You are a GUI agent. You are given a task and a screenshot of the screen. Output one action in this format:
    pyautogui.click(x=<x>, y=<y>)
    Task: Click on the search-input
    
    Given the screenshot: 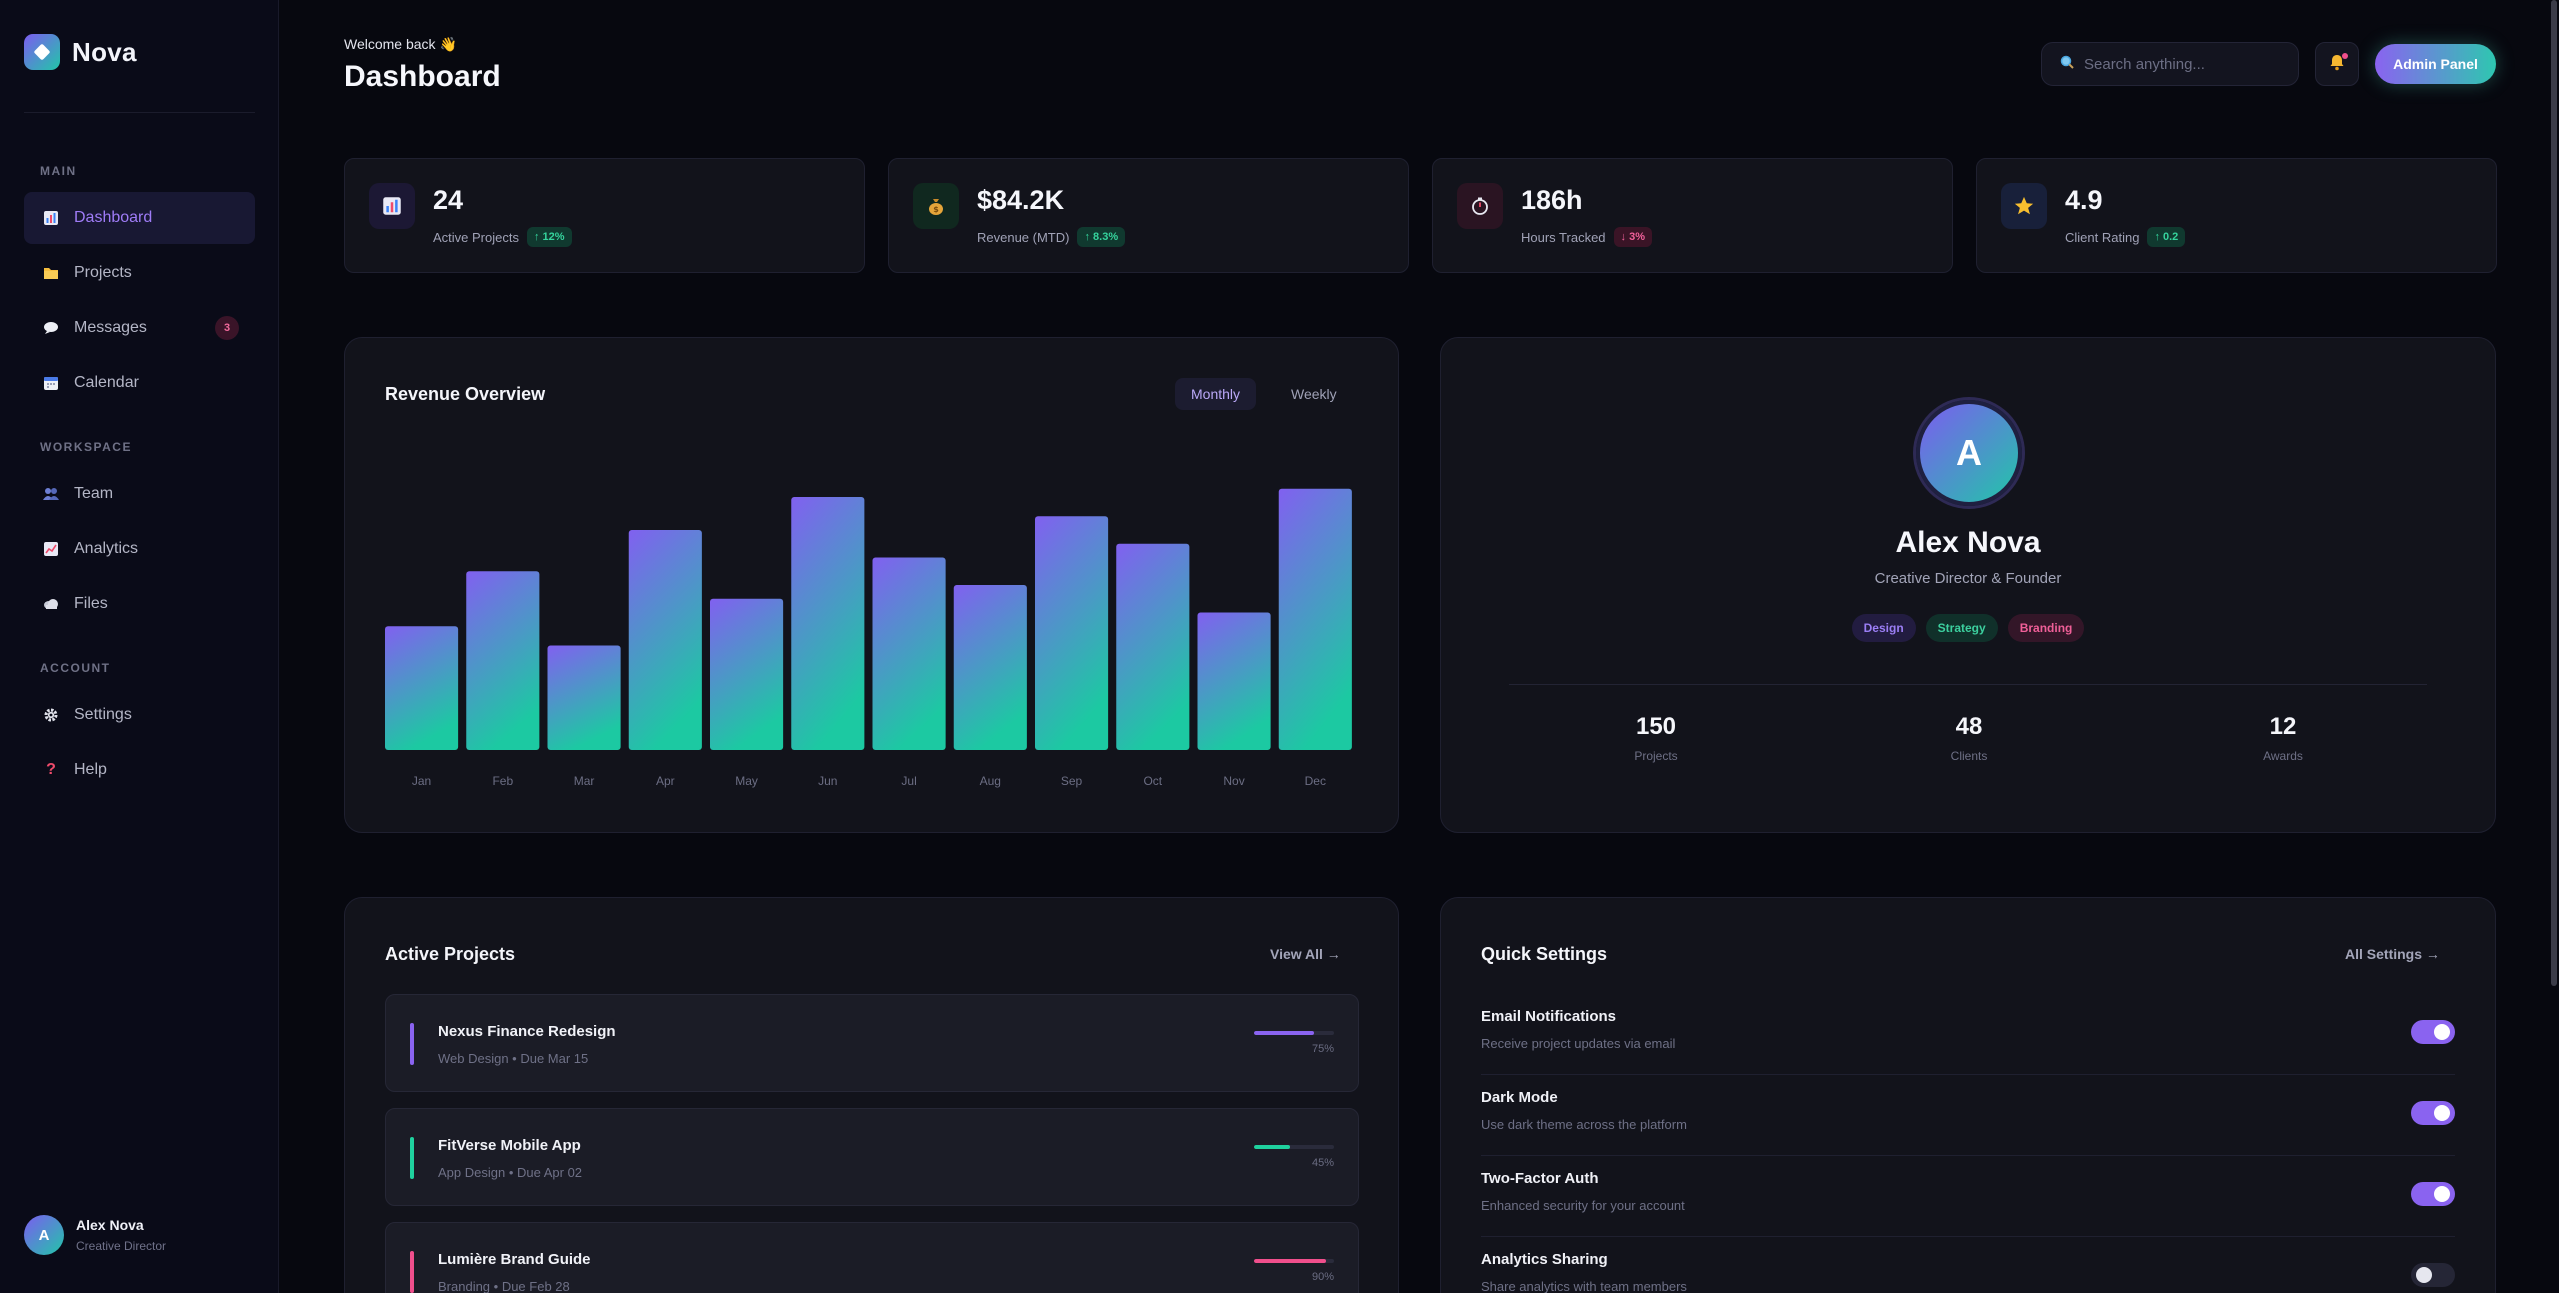 What is the action you would take?
    pyautogui.click(x=2184, y=64)
    